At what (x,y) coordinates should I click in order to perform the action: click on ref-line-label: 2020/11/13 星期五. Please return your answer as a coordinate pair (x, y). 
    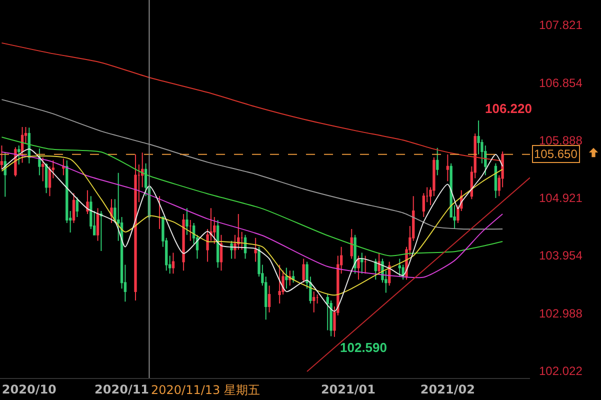
    Looking at the image, I should click on (205, 390).